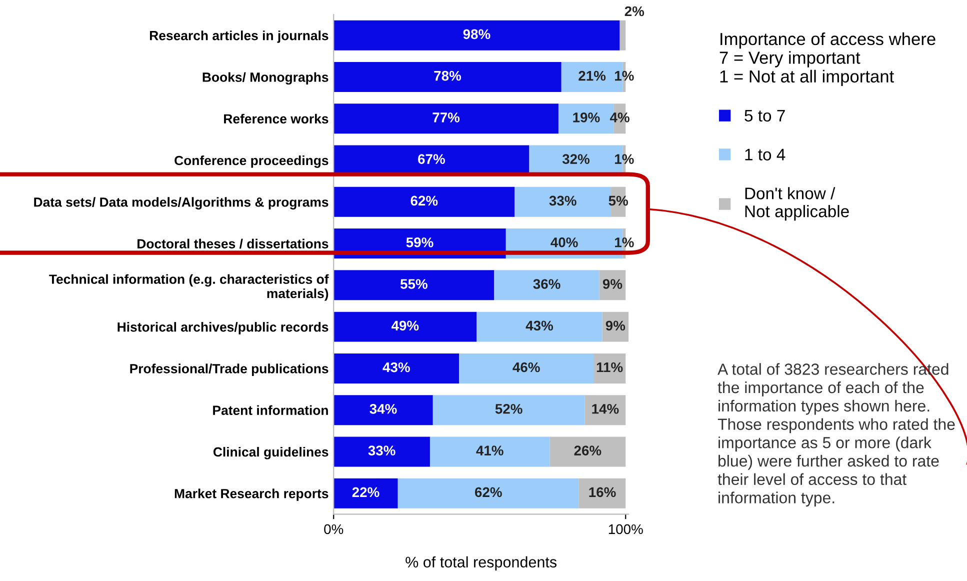 The height and width of the screenshot is (581, 967). Describe the element at coordinates (576, 159) in the screenshot. I see `data-label: 32%` at that location.